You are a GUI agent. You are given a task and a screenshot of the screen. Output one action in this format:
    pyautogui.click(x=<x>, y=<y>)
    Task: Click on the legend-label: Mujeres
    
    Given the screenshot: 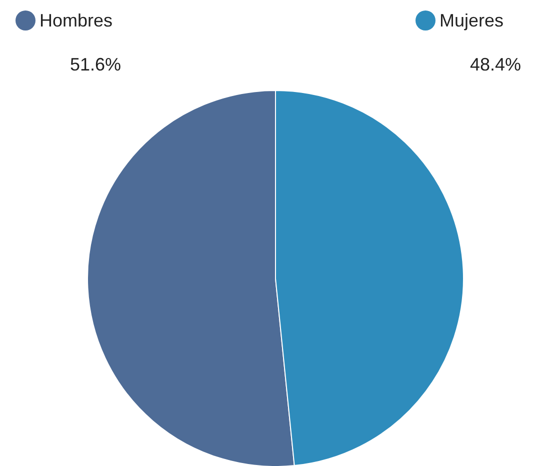 What is the action you would take?
    pyautogui.click(x=472, y=20)
    